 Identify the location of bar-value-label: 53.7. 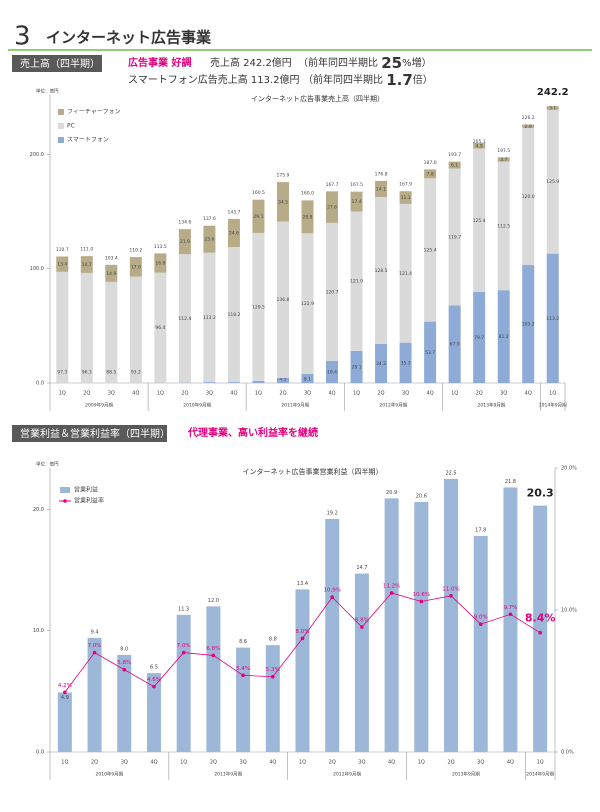
(430, 353).